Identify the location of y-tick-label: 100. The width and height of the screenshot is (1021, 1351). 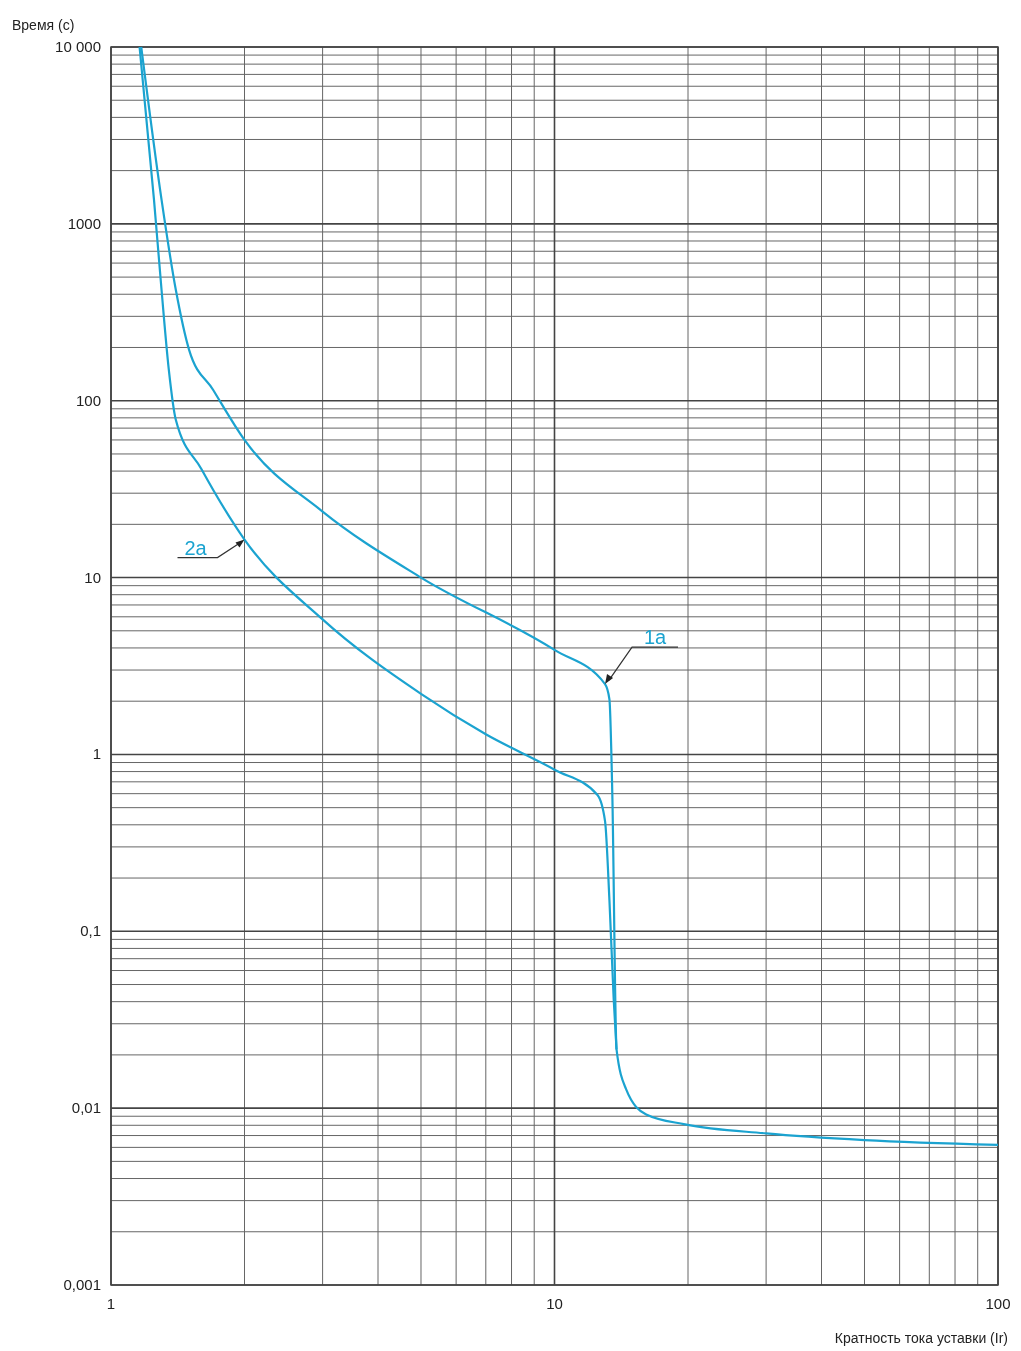
(88, 400).